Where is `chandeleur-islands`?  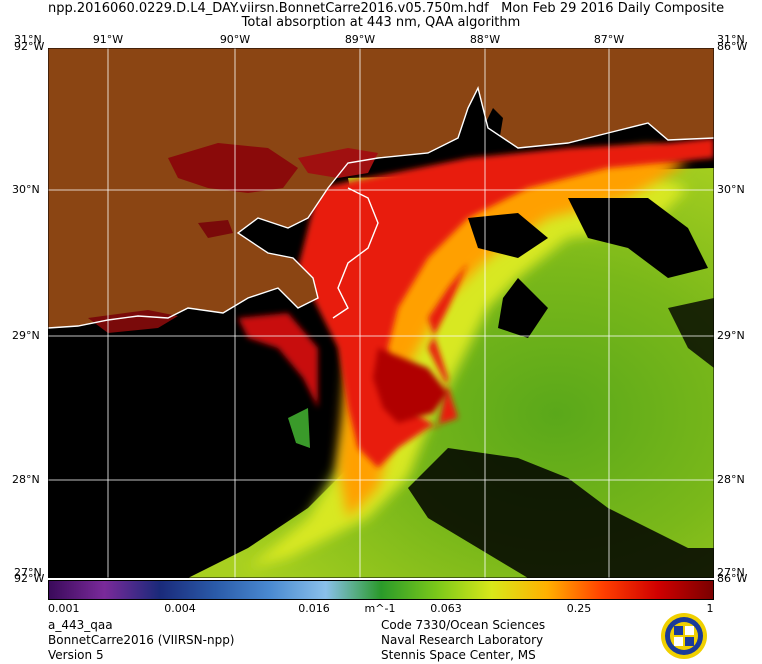 chandeleur-islands is located at coordinates (355, 253).